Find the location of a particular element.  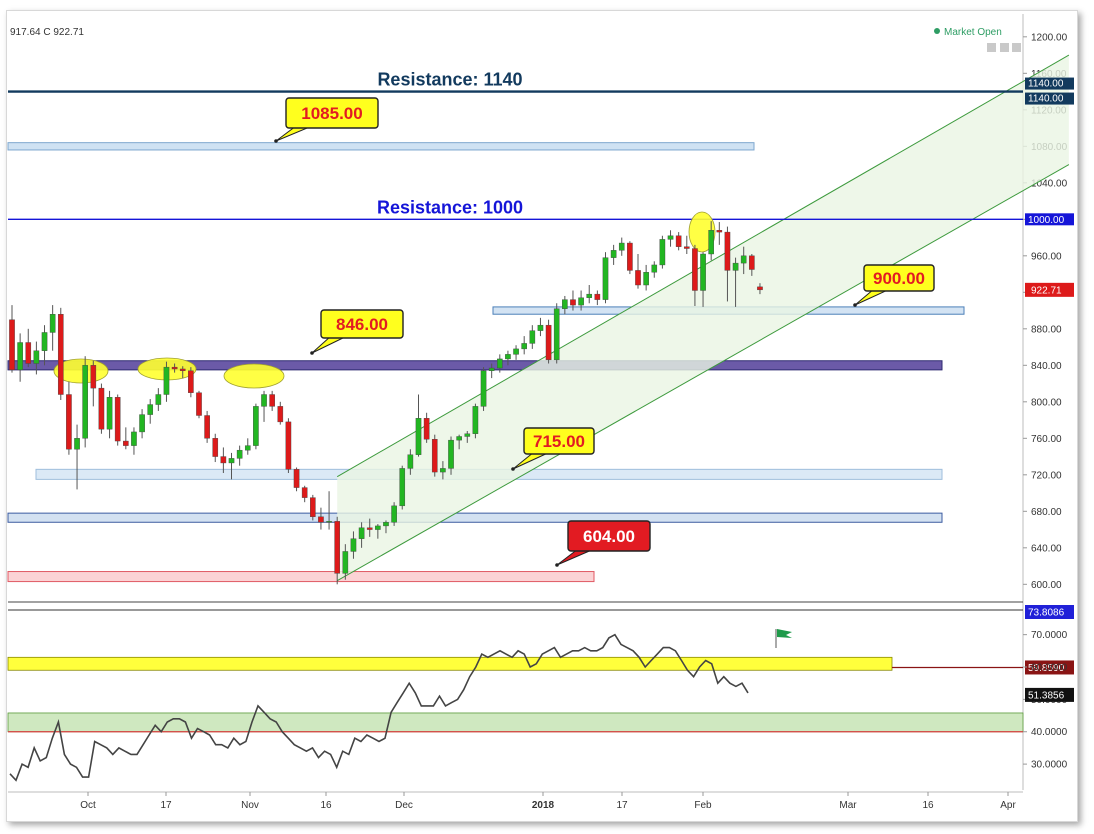

price-callout: 846.00 is located at coordinates (357, 332).